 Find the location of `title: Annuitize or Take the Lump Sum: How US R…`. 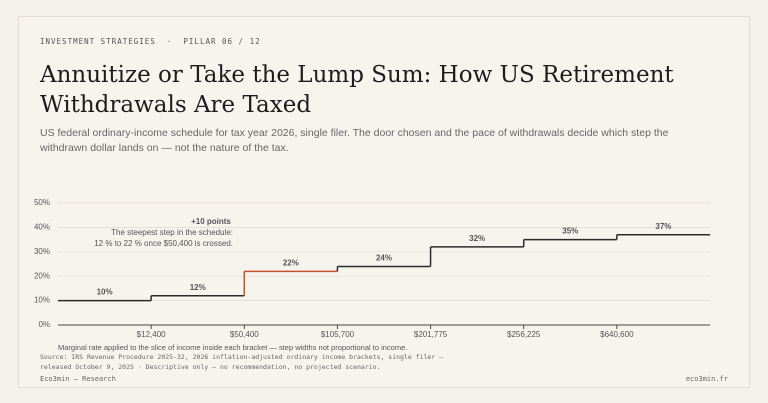

title: Annuitize or Take the Lump Sum: How US R… is located at coordinates (357, 90).